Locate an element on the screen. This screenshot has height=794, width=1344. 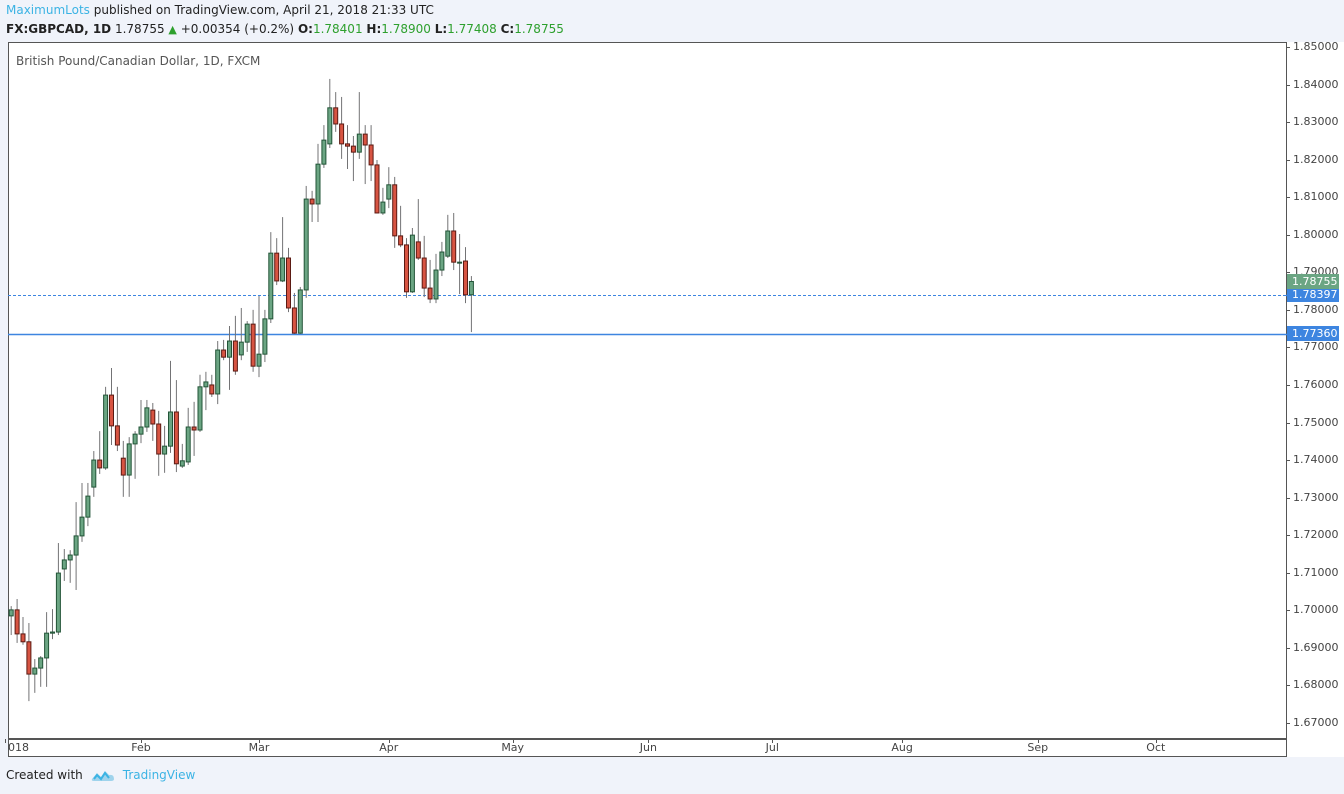
price-axis is located at coordinates (1315, 399).